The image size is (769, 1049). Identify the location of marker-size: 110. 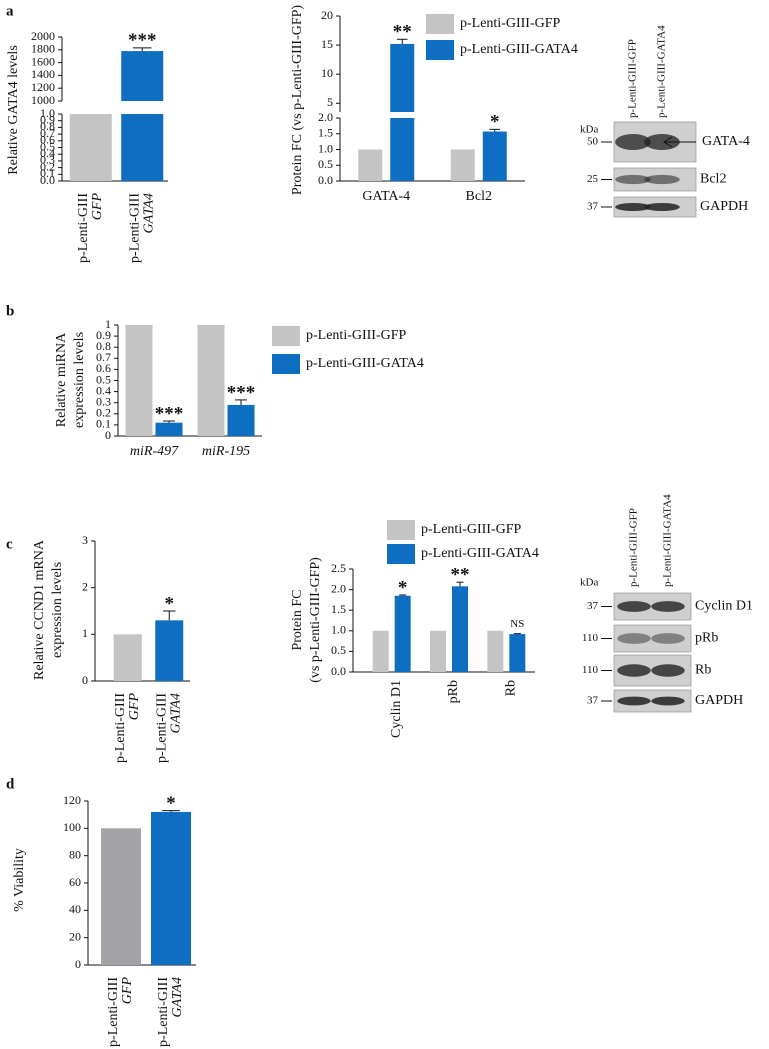
(590, 638).